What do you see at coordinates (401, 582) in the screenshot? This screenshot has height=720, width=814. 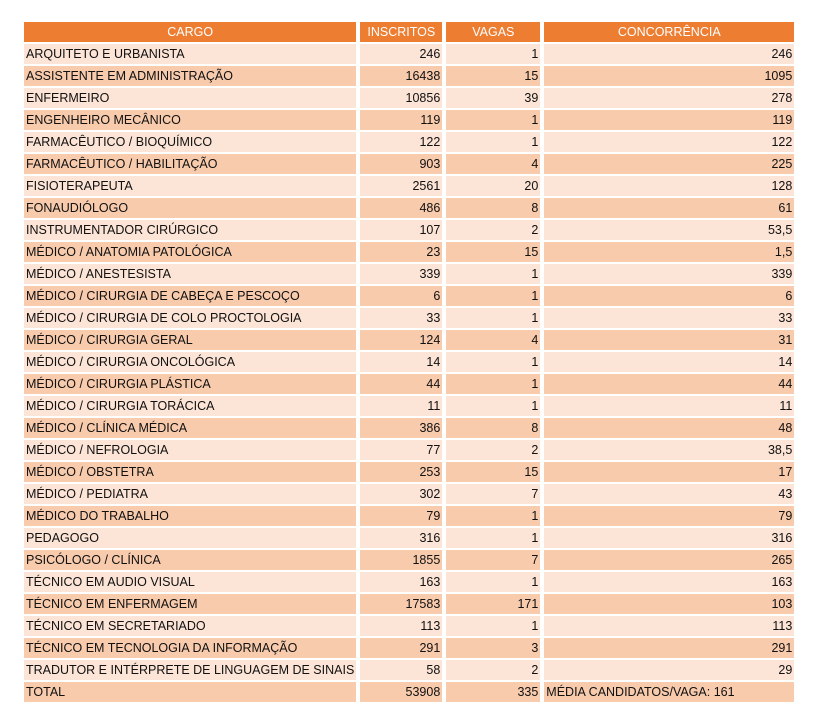 I see `cell: 163` at bounding box center [401, 582].